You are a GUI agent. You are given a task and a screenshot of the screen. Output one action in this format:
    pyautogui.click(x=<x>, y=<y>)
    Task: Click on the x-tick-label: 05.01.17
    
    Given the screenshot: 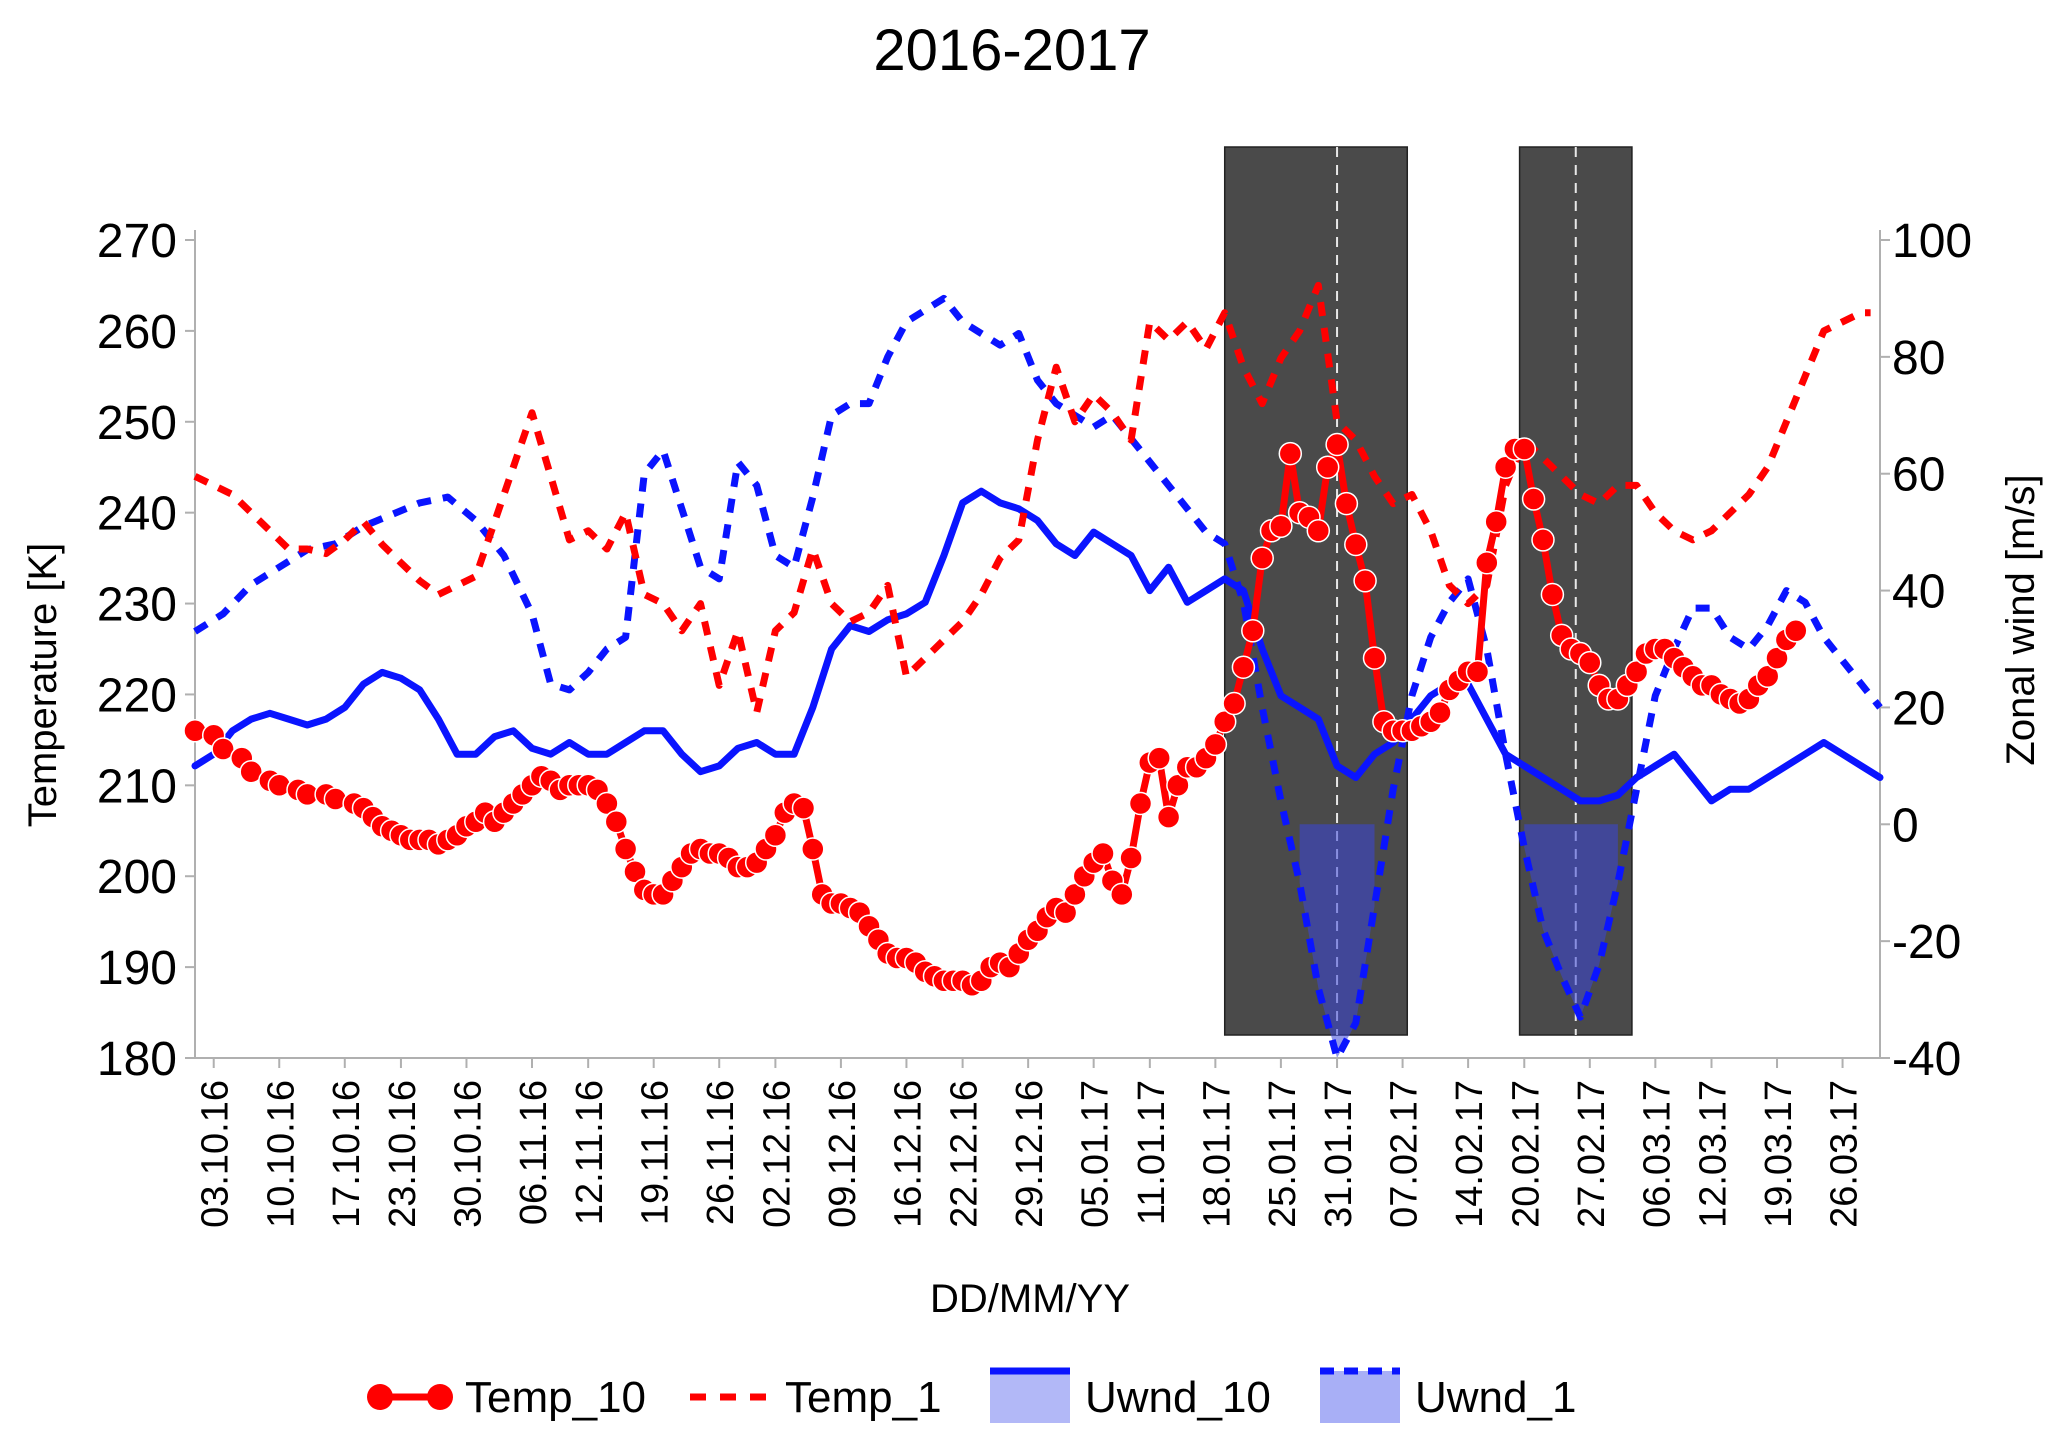 What is the action you would take?
    pyautogui.click(x=1096, y=1154)
    